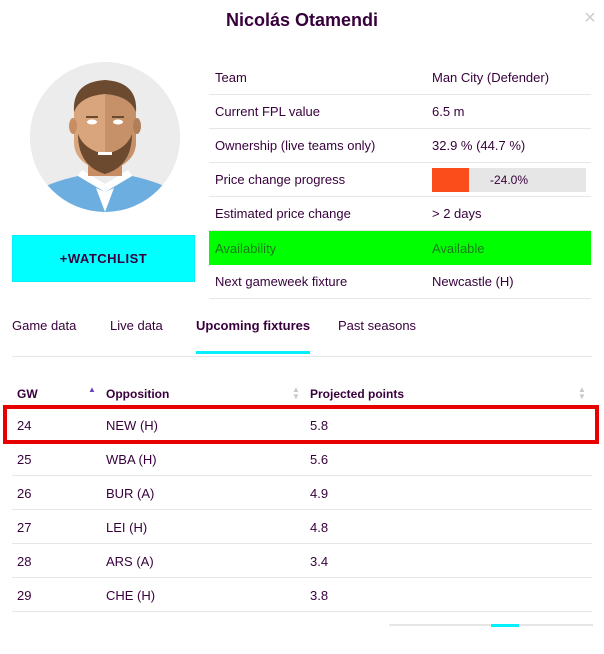 The height and width of the screenshot is (654, 604). I want to click on tab-live-data: Live data, so click(136, 325).